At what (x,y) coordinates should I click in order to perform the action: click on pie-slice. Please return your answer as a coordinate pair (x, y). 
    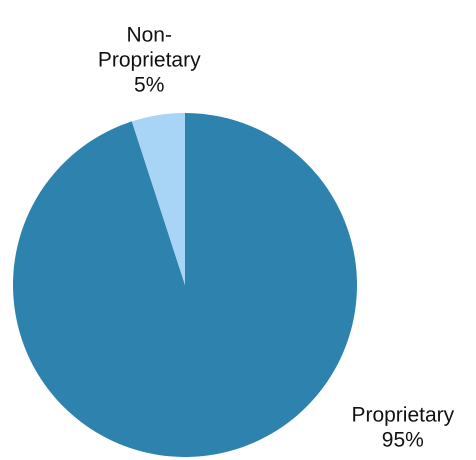
    Looking at the image, I should click on (158, 199).